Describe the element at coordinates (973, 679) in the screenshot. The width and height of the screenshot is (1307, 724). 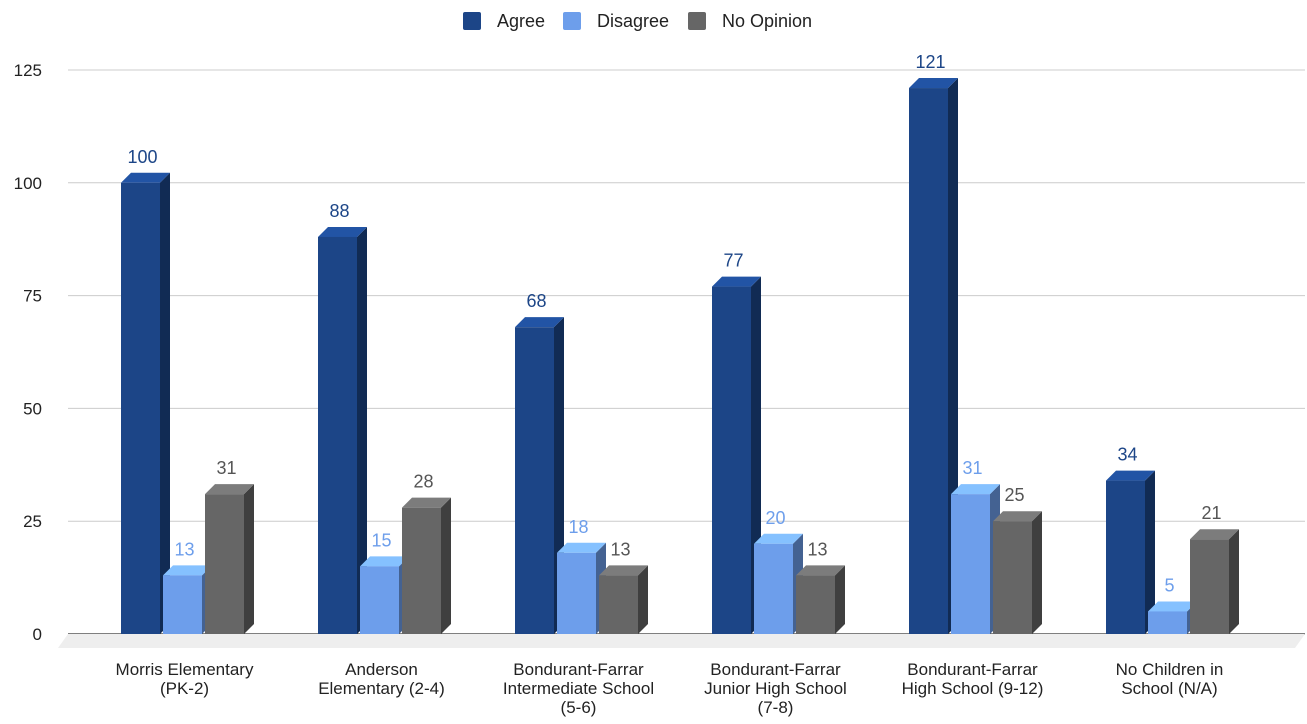
I see `x-tick-label: Bondurant-Farrar High School (9-12)` at that location.